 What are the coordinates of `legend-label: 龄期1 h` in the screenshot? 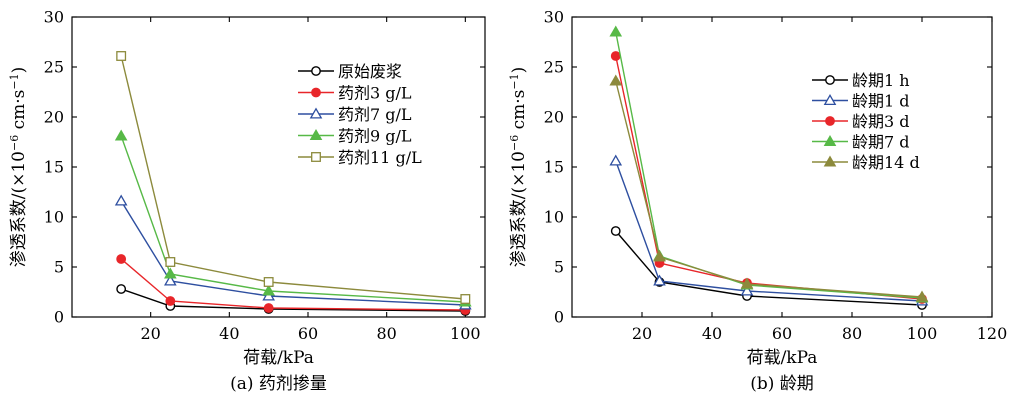 It's located at (881, 80).